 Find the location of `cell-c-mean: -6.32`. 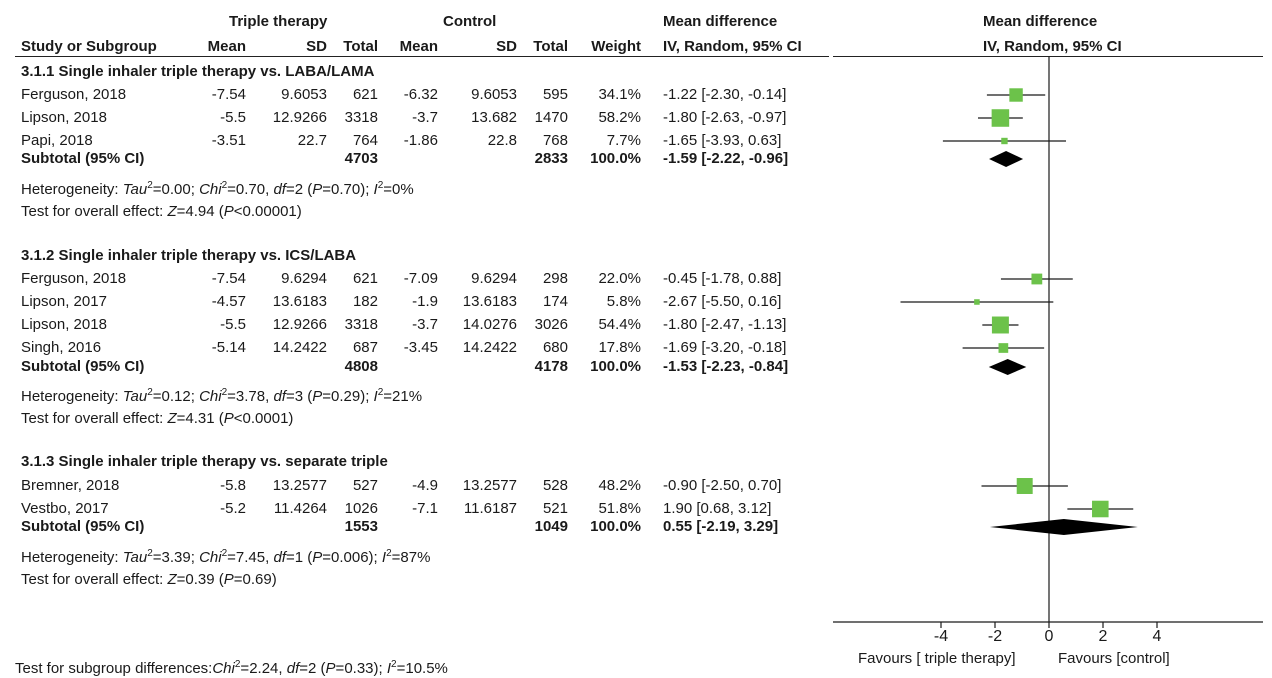

cell-c-mean: -6.32 is located at coordinates (420, 94).